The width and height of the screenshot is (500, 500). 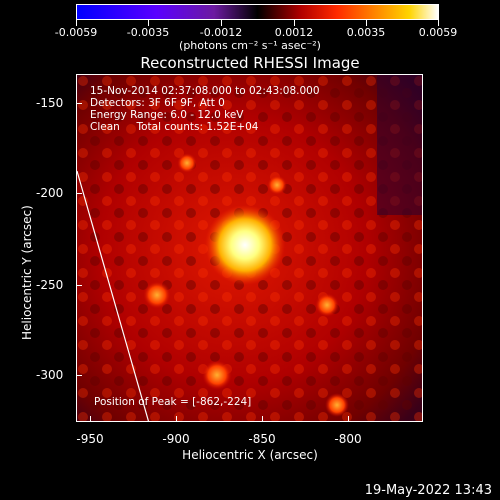 I want to click on colorbar, so click(x=257, y=12).